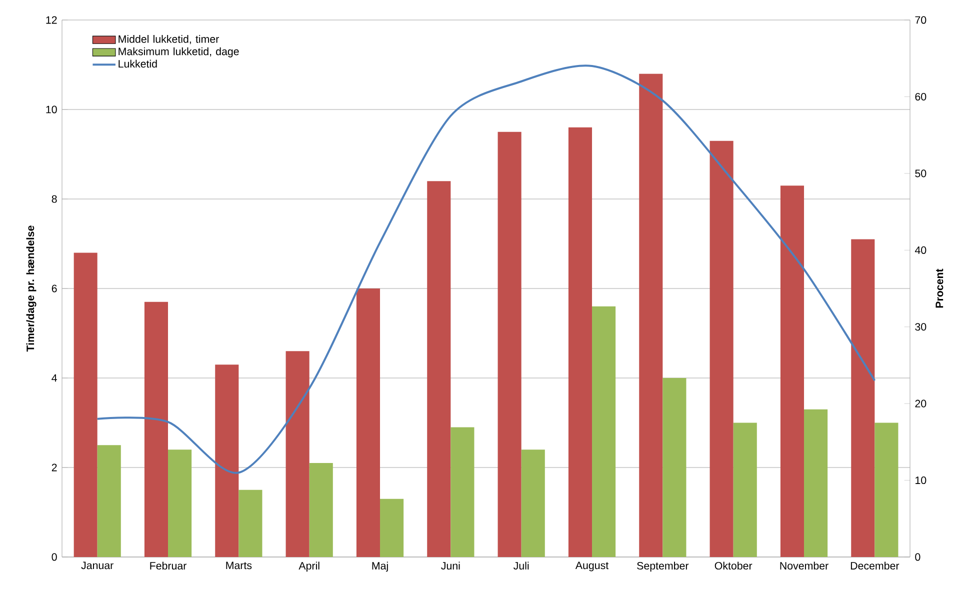  I want to click on y-tick-label: 10, so click(51, 110).